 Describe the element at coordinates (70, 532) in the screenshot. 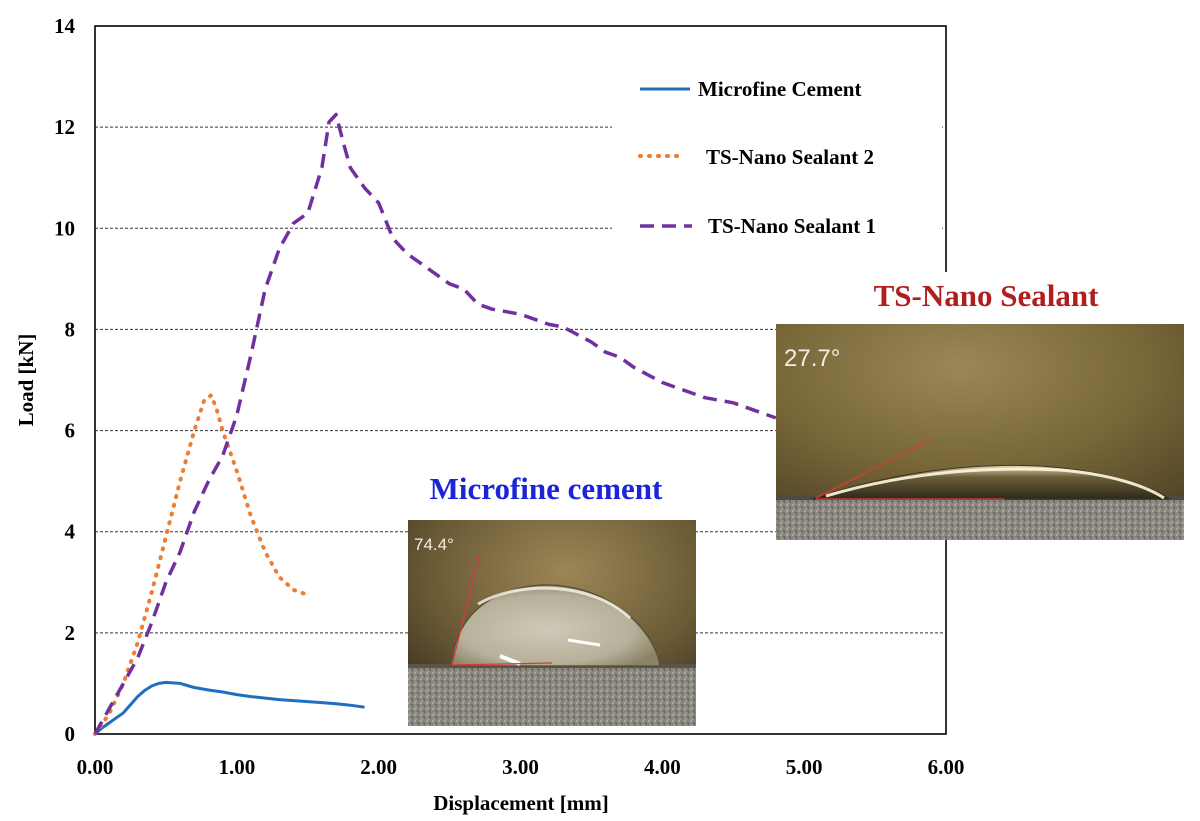

I see `y-tick-label: 4` at that location.